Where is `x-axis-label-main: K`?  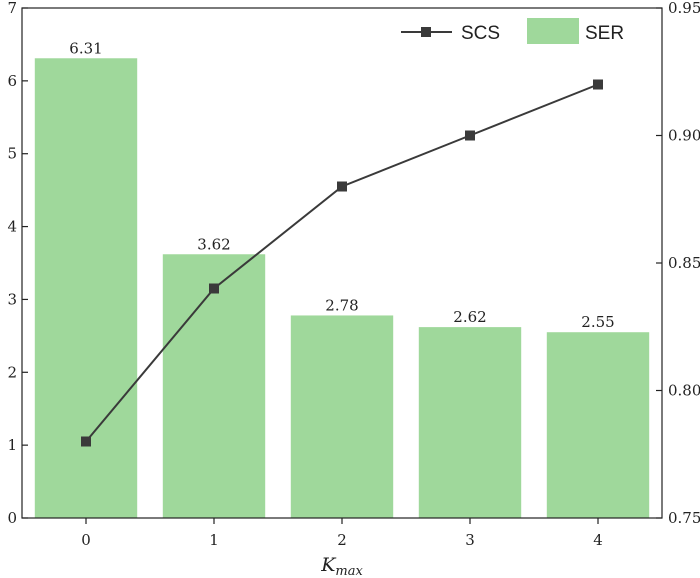
x-axis-label-main: K is located at coordinates (328, 565).